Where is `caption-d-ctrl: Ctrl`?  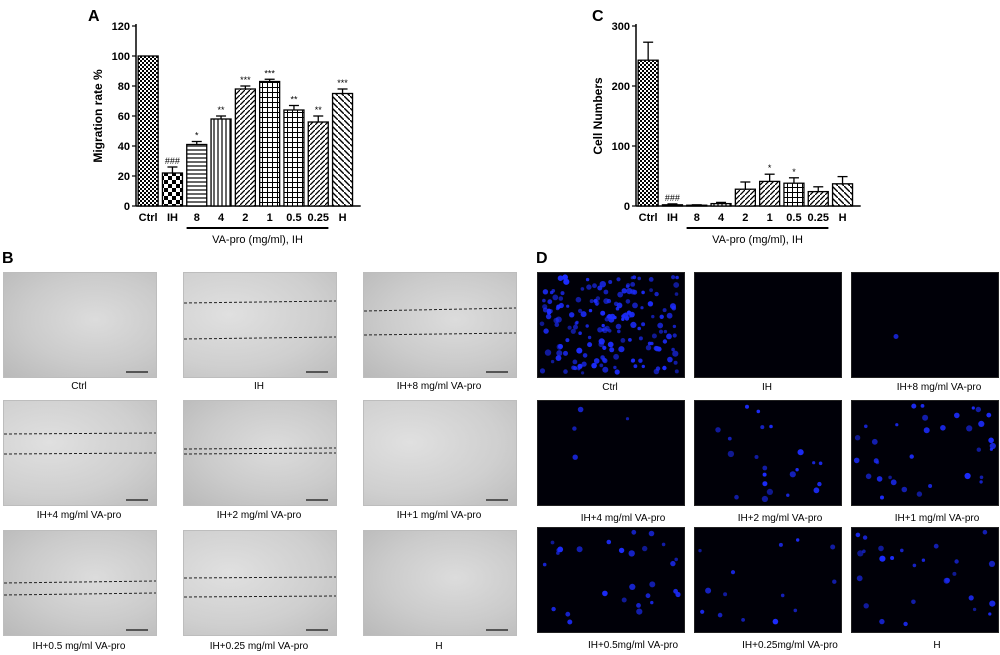 caption-d-ctrl: Ctrl is located at coordinates (610, 387).